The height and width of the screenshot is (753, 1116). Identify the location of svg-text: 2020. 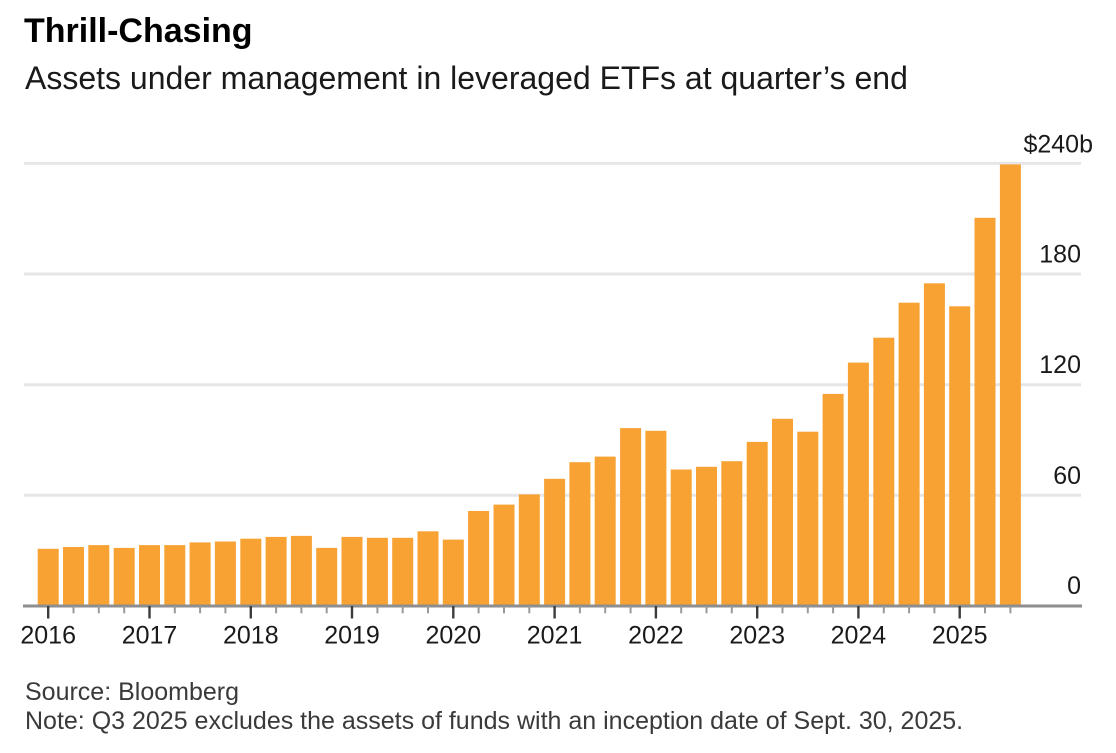
(453, 635).